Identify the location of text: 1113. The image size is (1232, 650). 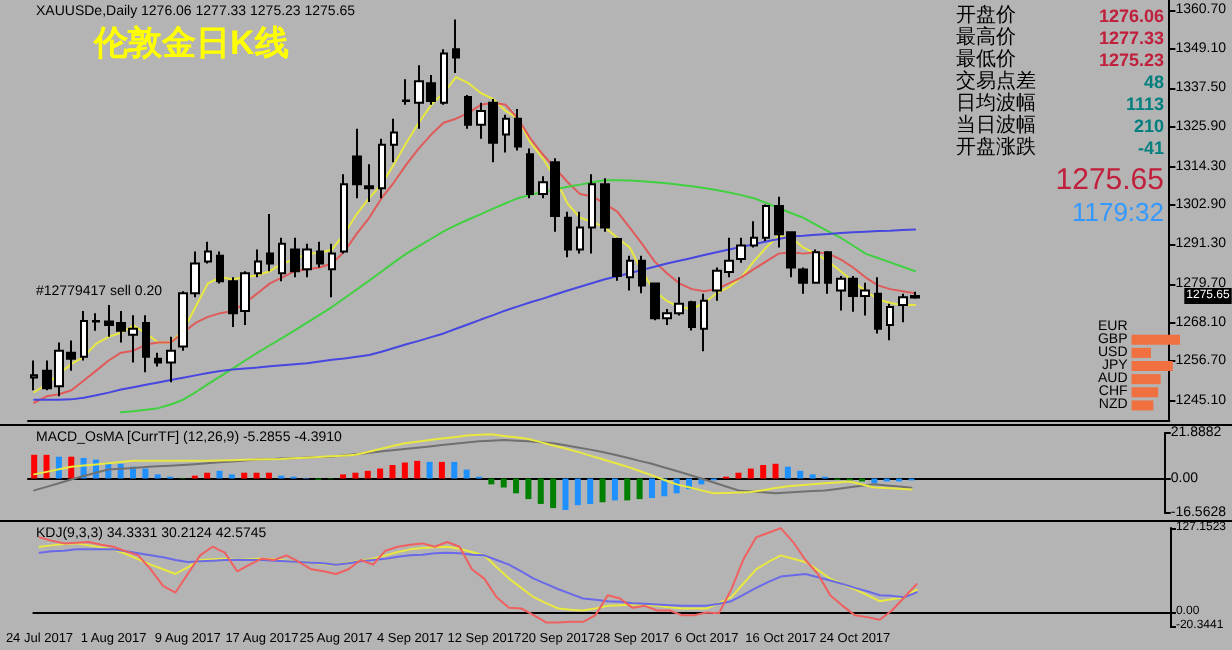
(1144, 104).